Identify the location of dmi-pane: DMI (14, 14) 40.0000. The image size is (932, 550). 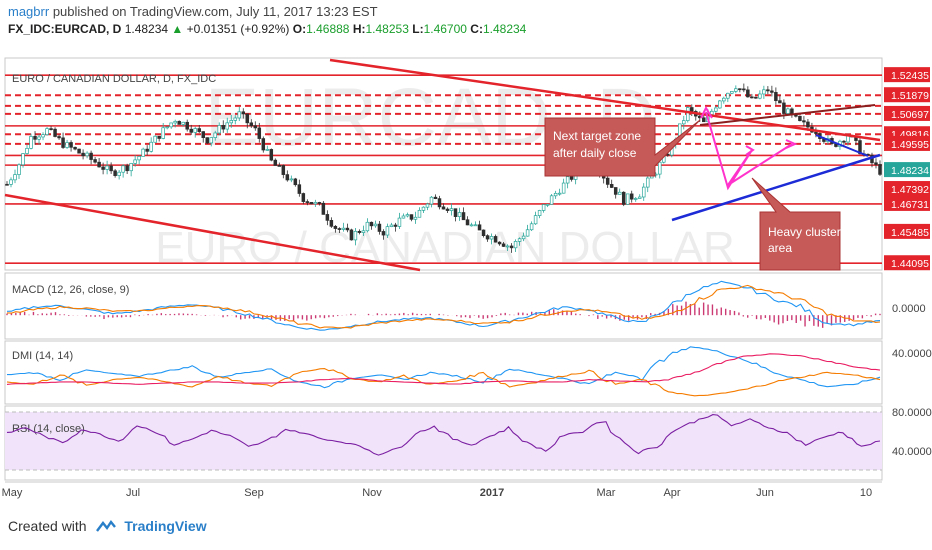
(468, 372).